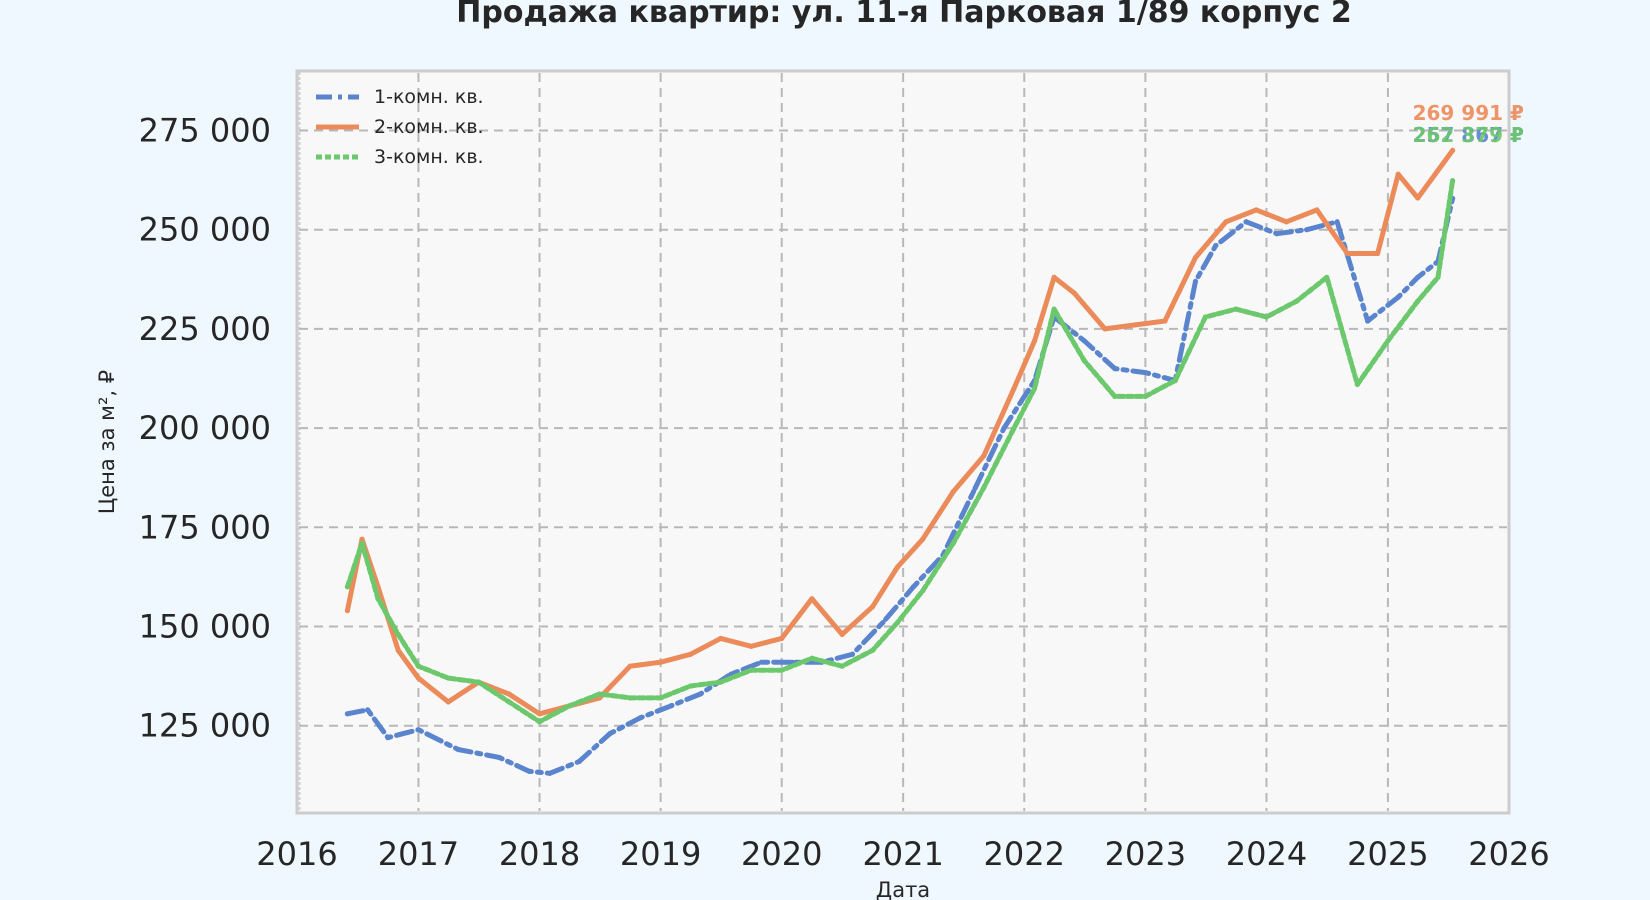 The height and width of the screenshot is (900, 1650). I want to click on x-tick-label: 2025, so click(1387, 854).